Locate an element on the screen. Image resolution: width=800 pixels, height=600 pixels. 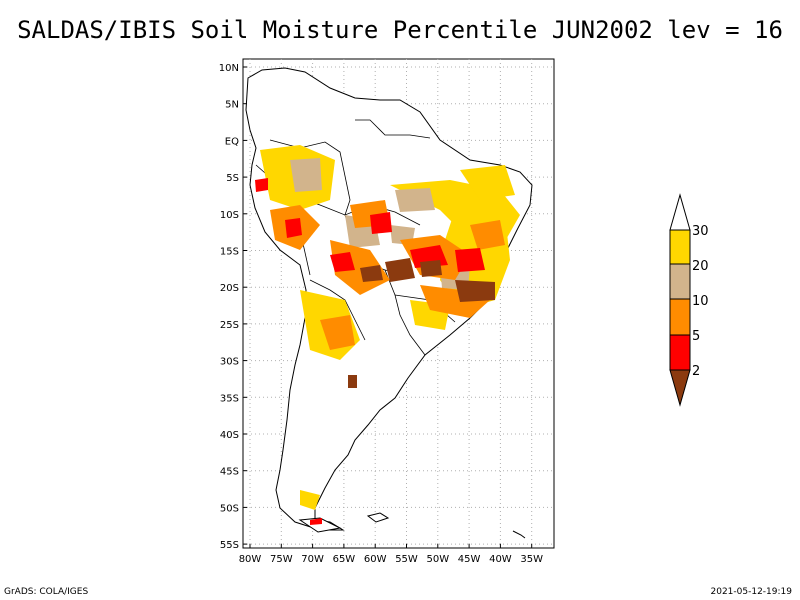
footer-credit: GrADS: COLA/IGES is located at coordinates (46, 592).